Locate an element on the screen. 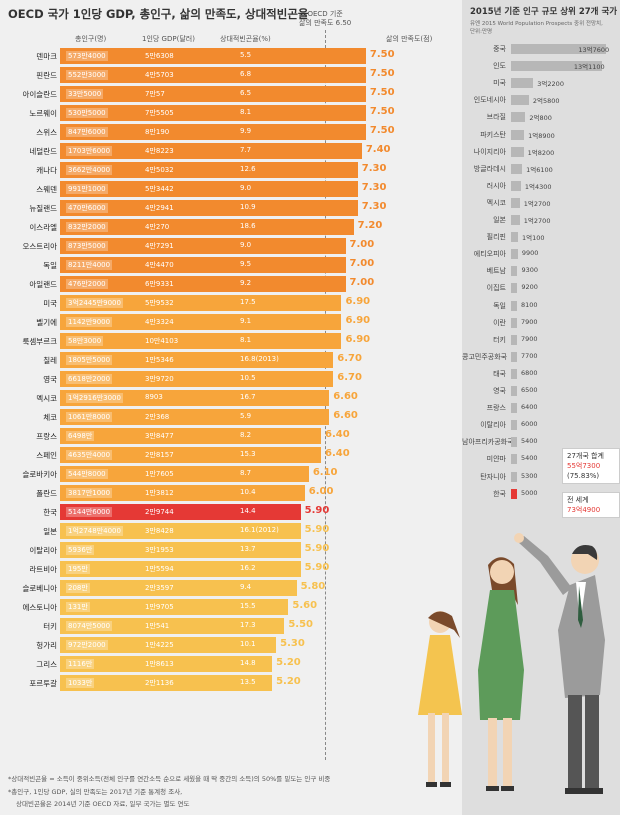 The width and height of the screenshot is (620, 815). oecd-row: 터키 8074만5000 1만541 17.3 5.50 is located at coordinates (231, 626).